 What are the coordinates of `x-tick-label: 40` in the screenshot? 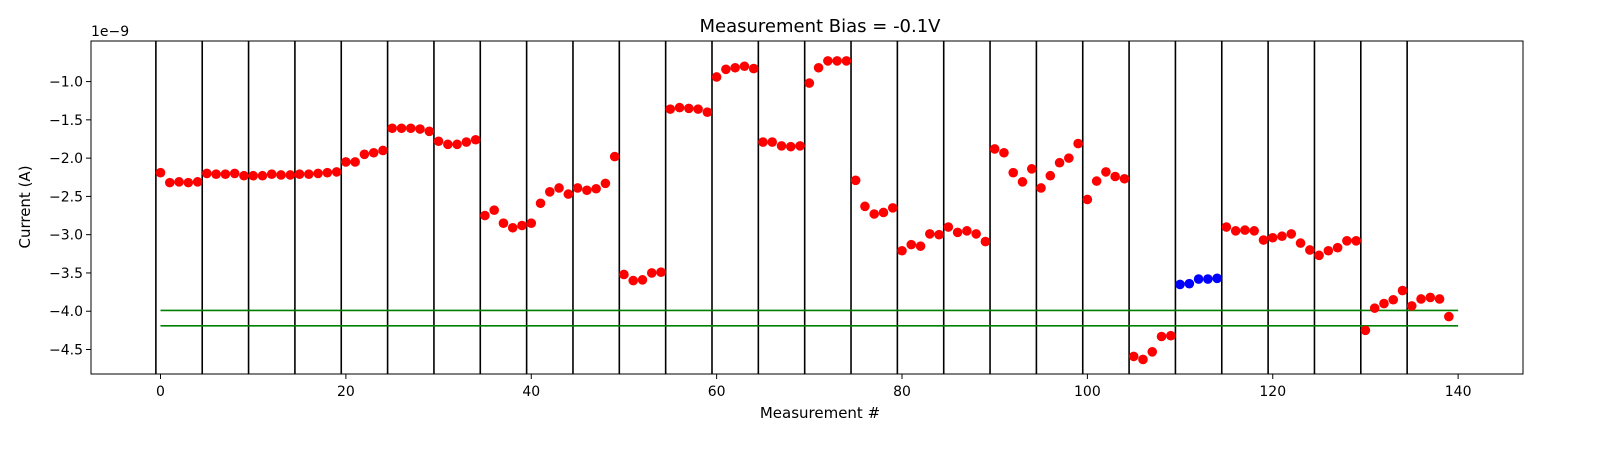 It's located at (531, 392).